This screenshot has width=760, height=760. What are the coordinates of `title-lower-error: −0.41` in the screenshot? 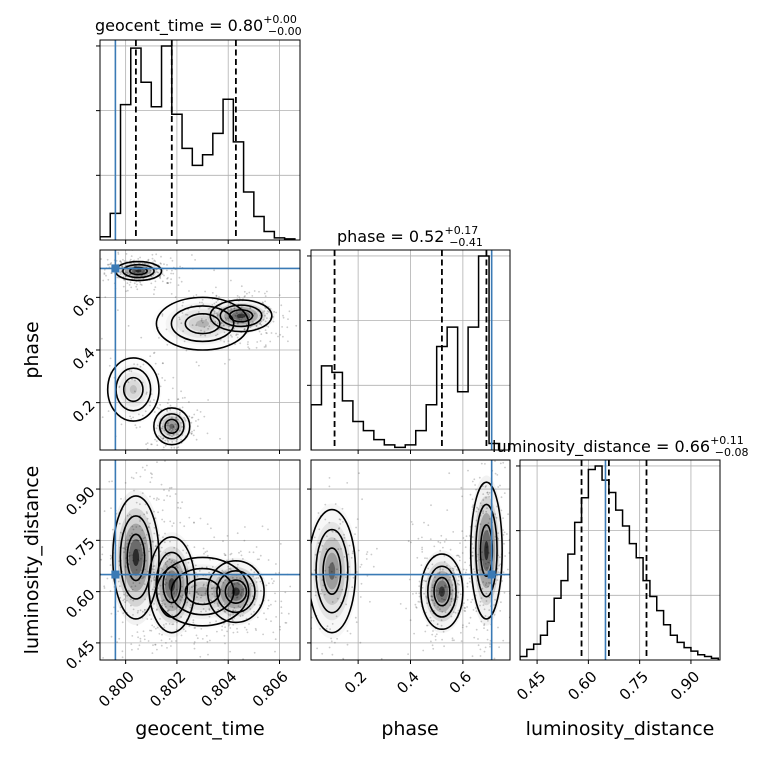 It's located at (466, 242).